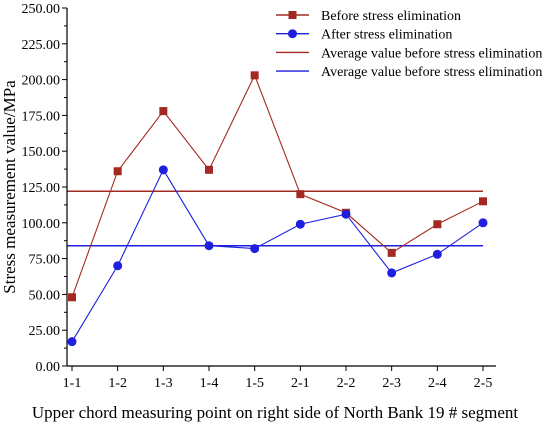  I want to click on y-tick-label: 0.00, so click(48, 367).